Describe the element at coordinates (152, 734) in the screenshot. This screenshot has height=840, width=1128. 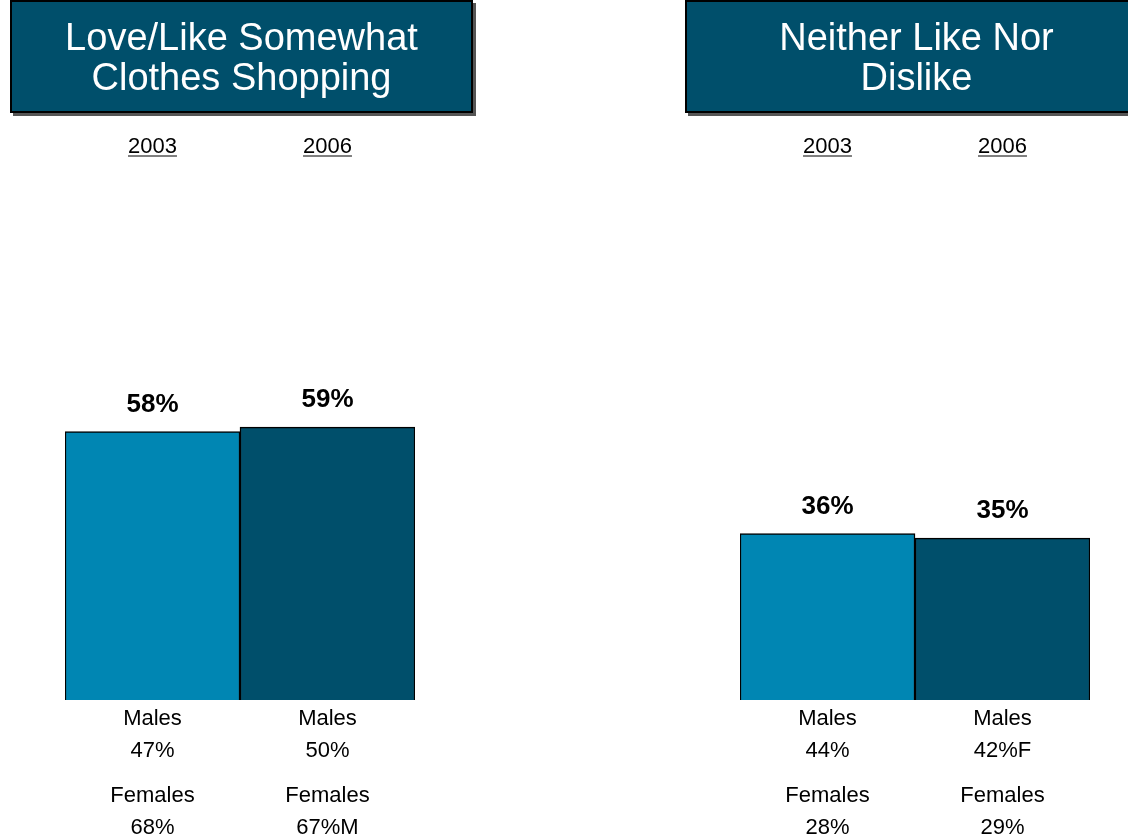
I see `text: Males 47%` at that location.